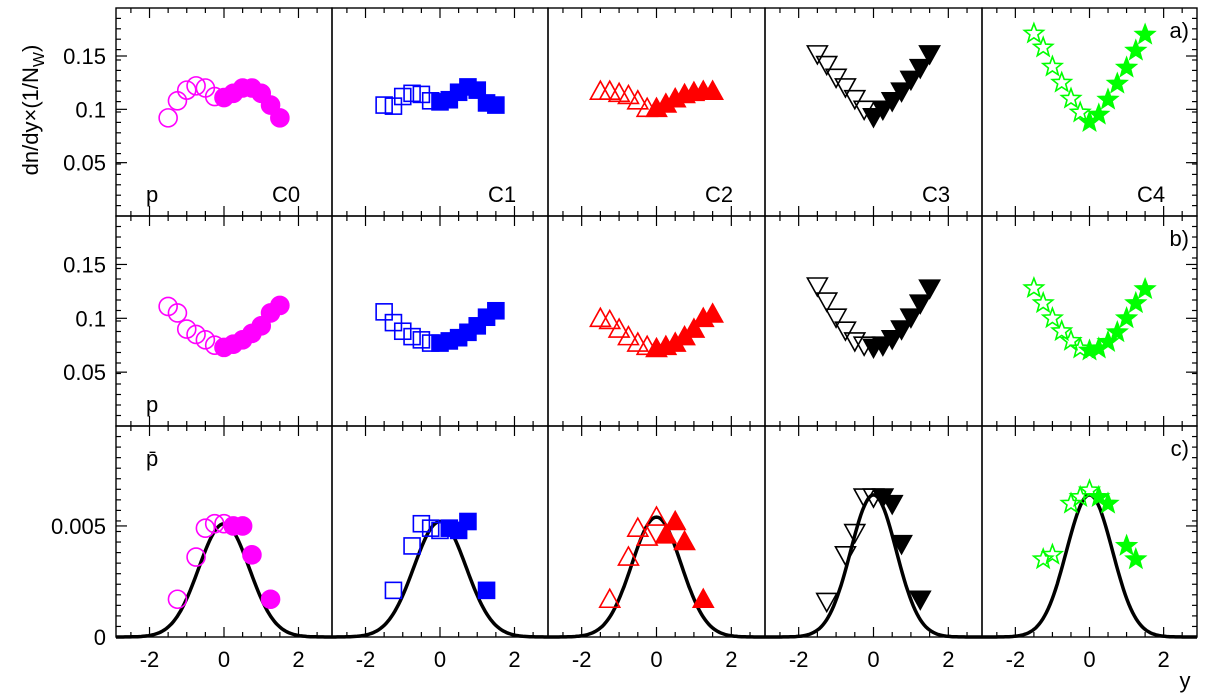 This screenshot has width=1206, height=694. What do you see at coordinates (84, 372) in the screenshot?
I see `y-tick-label: 0.05` at bounding box center [84, 372].